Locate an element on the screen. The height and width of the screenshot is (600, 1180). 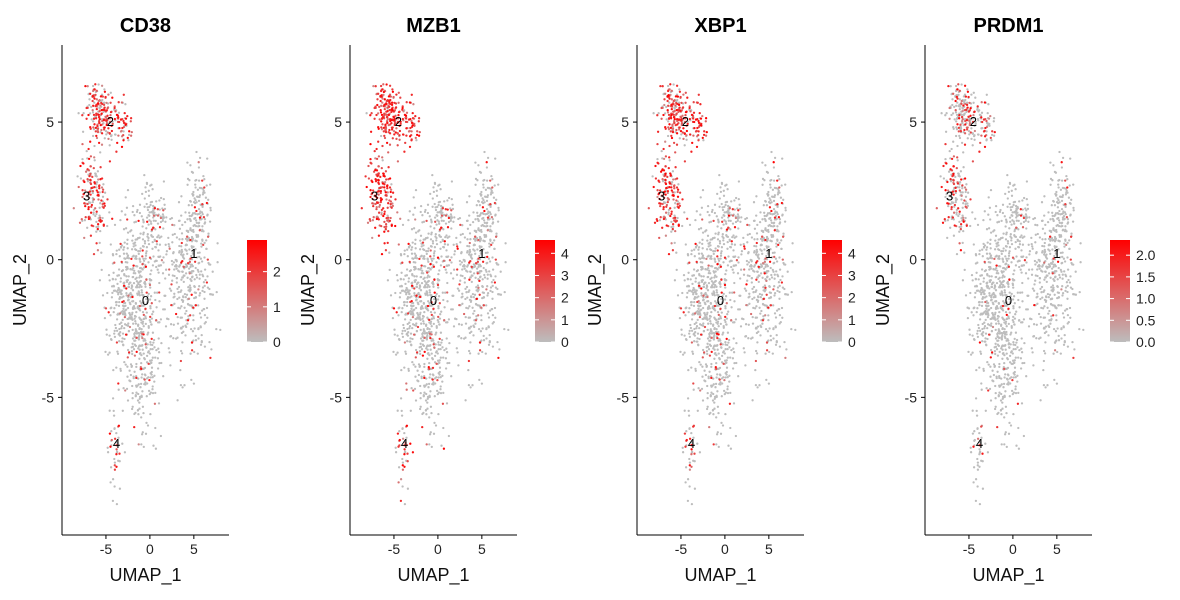
legend-tick-label: 2 is located at coordinates (565, 298).